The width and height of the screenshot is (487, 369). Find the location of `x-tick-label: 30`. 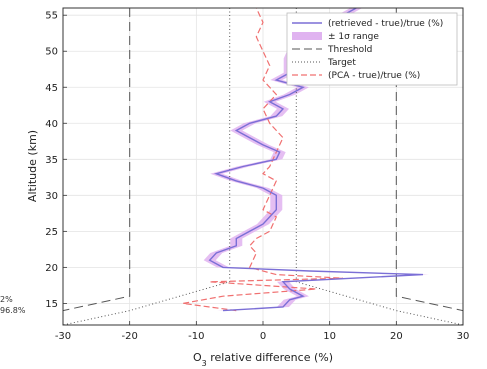

x-tick-label: 30 is located at coordinates (463, 336).